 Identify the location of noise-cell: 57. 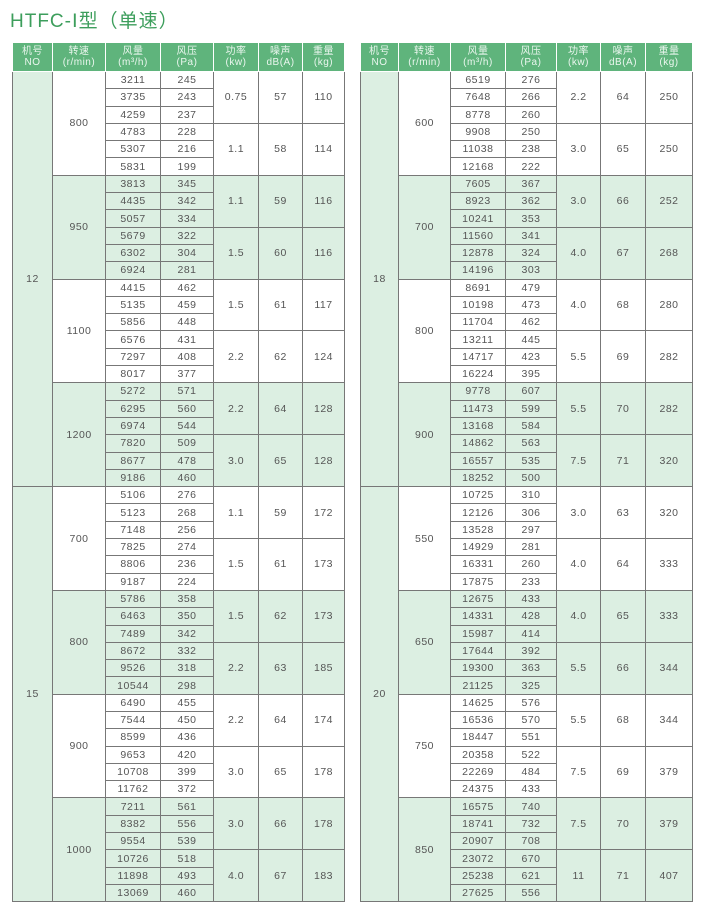
(280, 97).